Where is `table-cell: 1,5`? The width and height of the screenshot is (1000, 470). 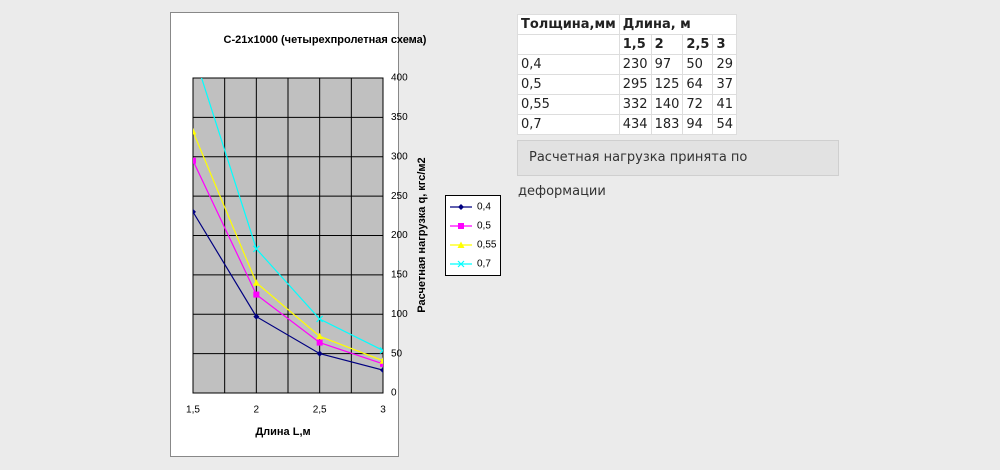
table-cell: 1,5 is located at coordinates (635, 44).